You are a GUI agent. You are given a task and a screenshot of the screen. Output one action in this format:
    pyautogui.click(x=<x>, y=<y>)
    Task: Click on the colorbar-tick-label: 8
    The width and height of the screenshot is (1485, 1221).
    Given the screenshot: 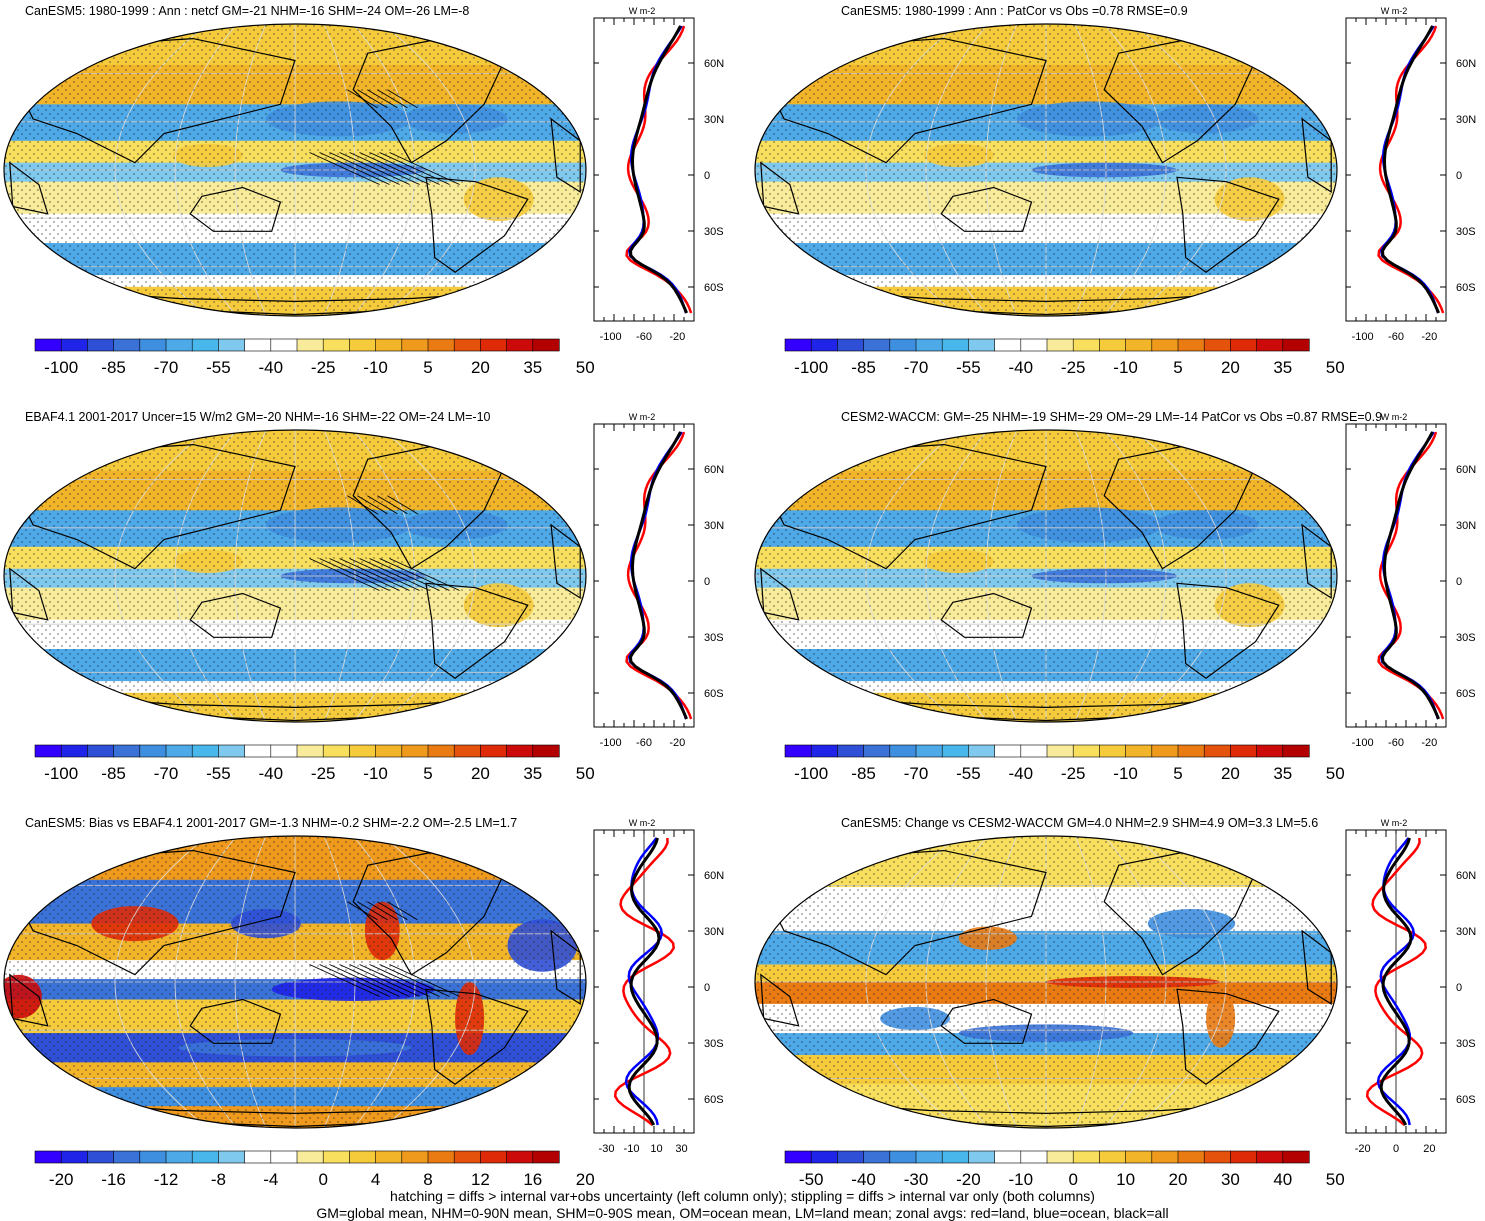 What is the action you would take?
    pyautogui.click(x=427, y=1179)
    